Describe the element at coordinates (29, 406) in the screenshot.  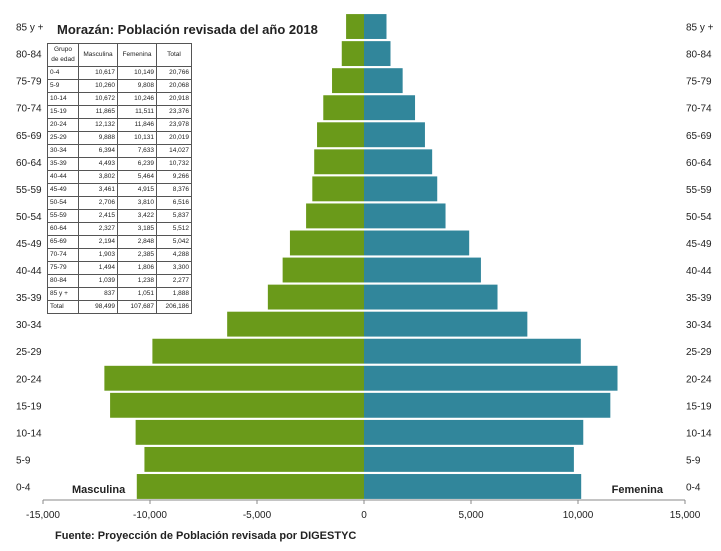
I see `y-tick-label-left: 15-19` at that location.